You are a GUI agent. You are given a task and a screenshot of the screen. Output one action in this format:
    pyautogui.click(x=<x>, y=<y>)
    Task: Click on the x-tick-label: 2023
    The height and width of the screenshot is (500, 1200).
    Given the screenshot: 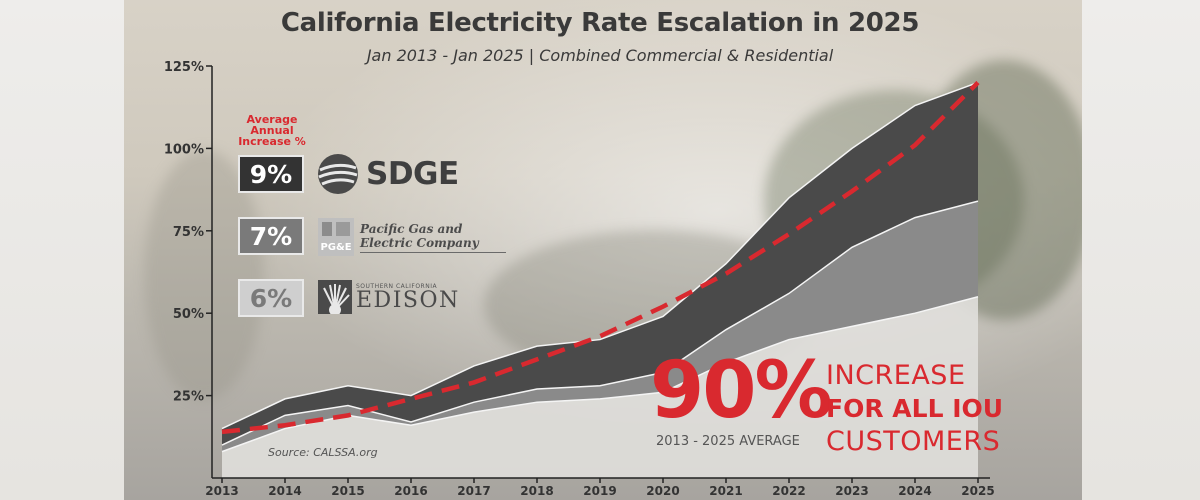 What is the action you would take?
    pyautogui.click(x=851, y=491)
    